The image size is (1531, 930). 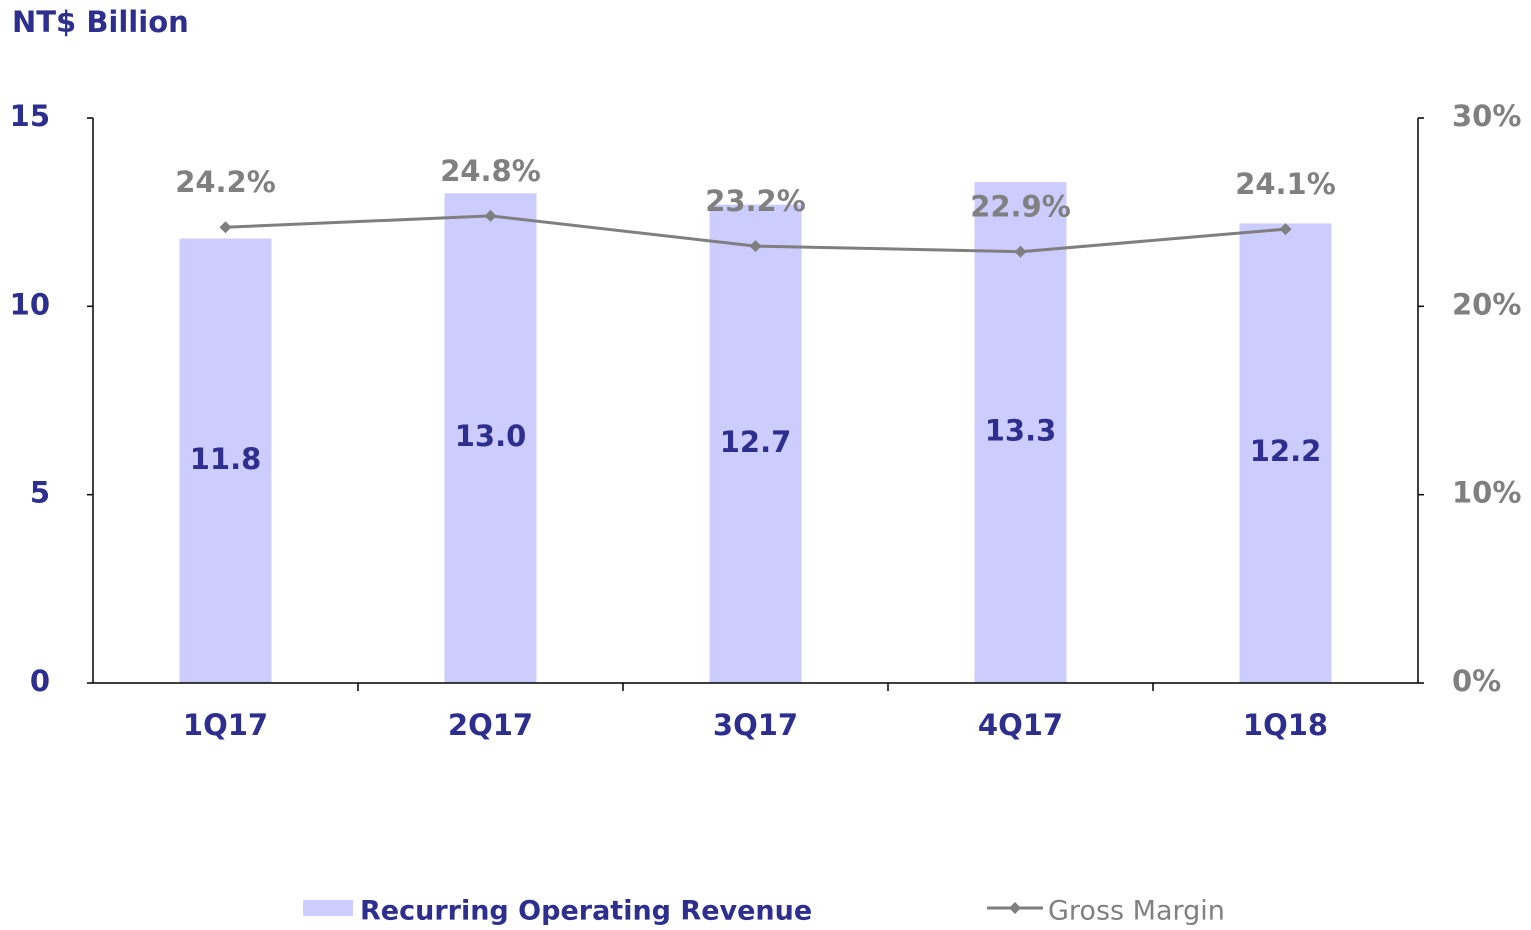 What do you see at coordinates (1020, 207) in the screenshot?
I see `line-value-label: 22.9%` at bounding box center [1020, 207].